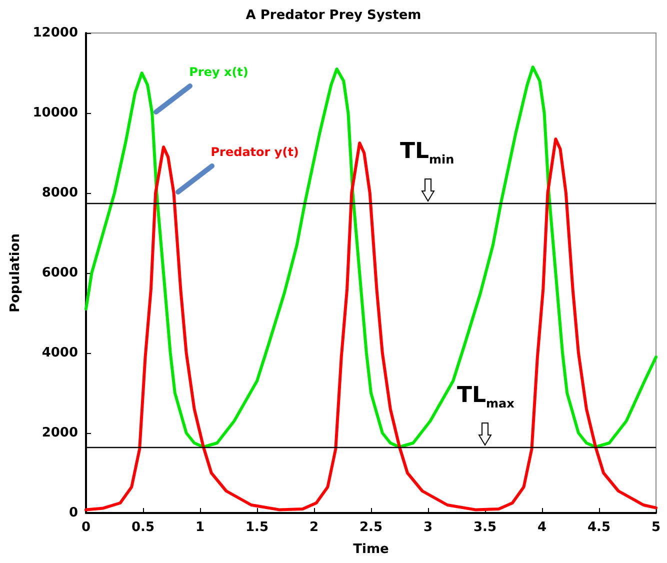 This screenshot has height=563, width=667. I want to click on ref-line-label: TL$_{min}$, so click(427, 152).